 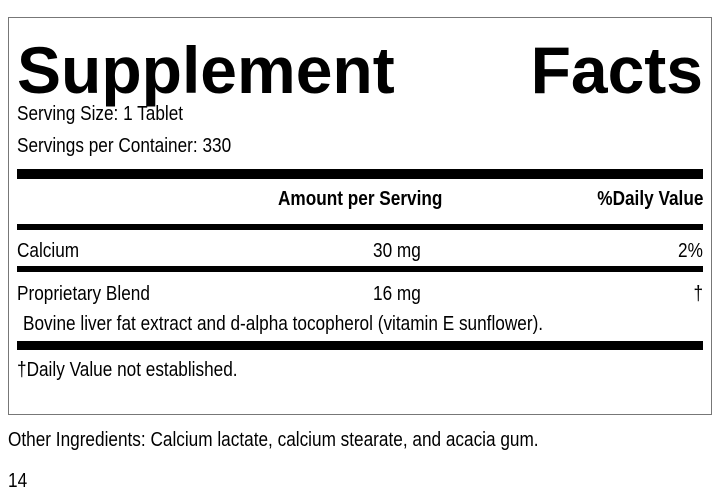 I want to click on servings-per-container: Servings per Container: 330, so click(x=124, y=146).